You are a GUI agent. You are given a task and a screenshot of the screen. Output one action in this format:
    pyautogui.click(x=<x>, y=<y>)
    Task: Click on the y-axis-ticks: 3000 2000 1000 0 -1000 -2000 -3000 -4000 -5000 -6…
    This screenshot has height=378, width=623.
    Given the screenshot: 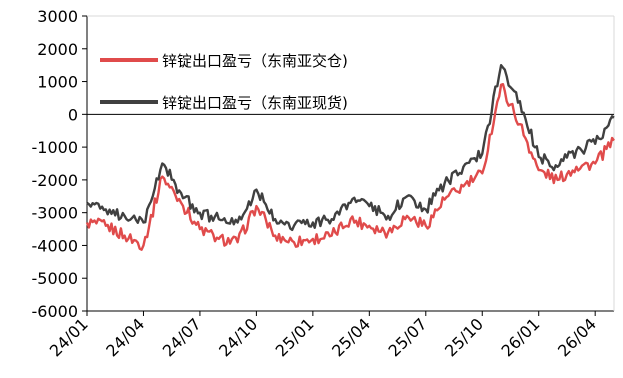 What is the action you would take?
    pyautogui.click(x=59, y=164)
    